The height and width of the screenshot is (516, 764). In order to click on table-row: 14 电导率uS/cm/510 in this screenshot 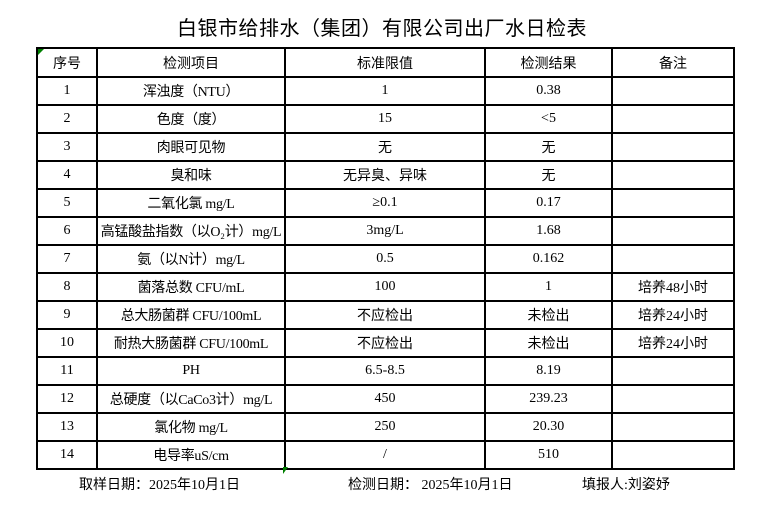, I will do `click(385, 455)`.